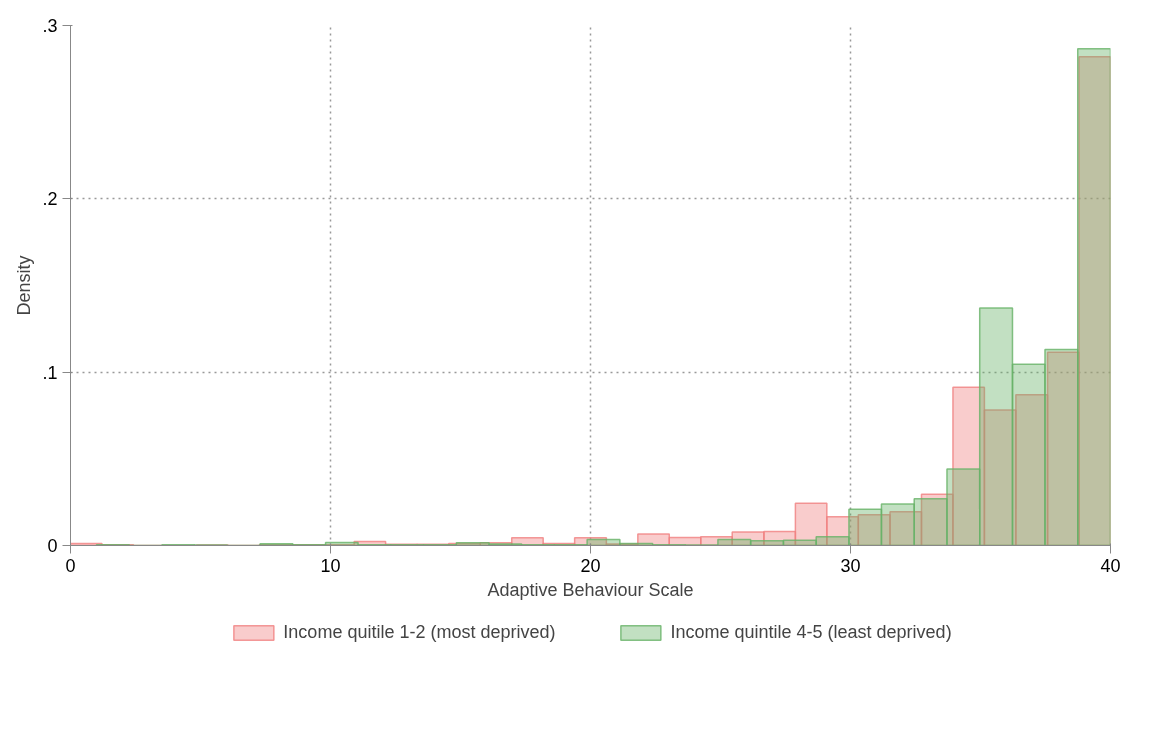 The width and height of the screenshot is (1169, 754). I want to click on x-tick-label: 30, so click(850, 565).